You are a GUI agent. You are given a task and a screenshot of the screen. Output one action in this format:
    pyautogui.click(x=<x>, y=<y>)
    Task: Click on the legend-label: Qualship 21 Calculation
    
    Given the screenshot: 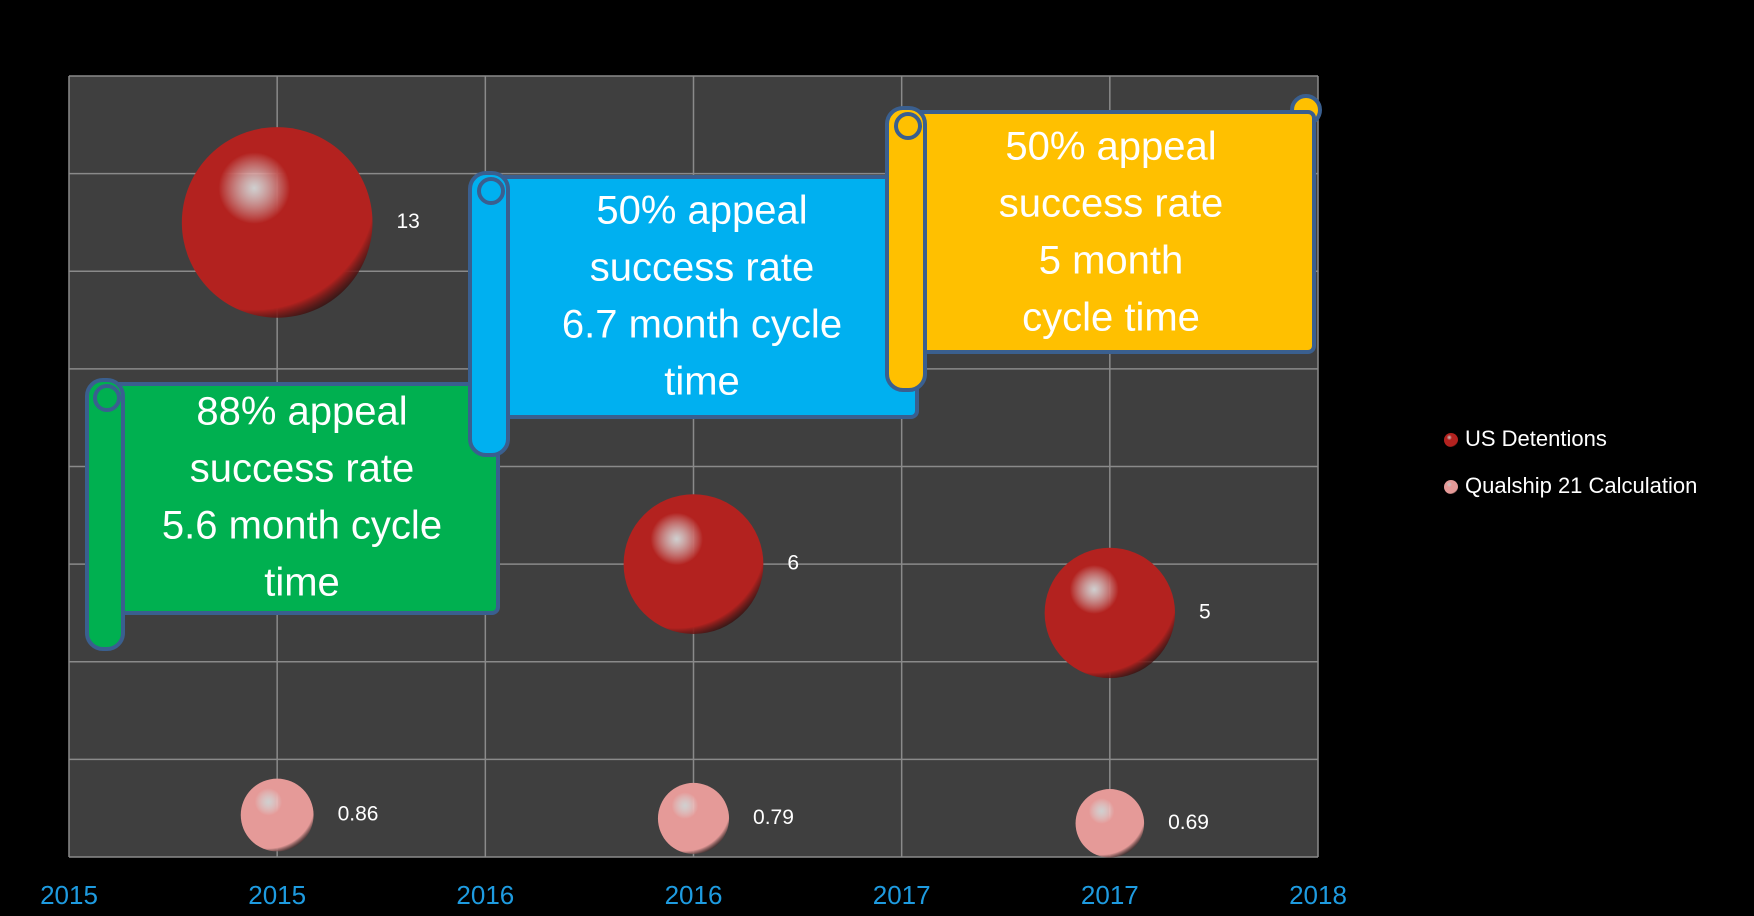 What is the action you would take?
    pyautogui.click(x=1581, y=485)
    